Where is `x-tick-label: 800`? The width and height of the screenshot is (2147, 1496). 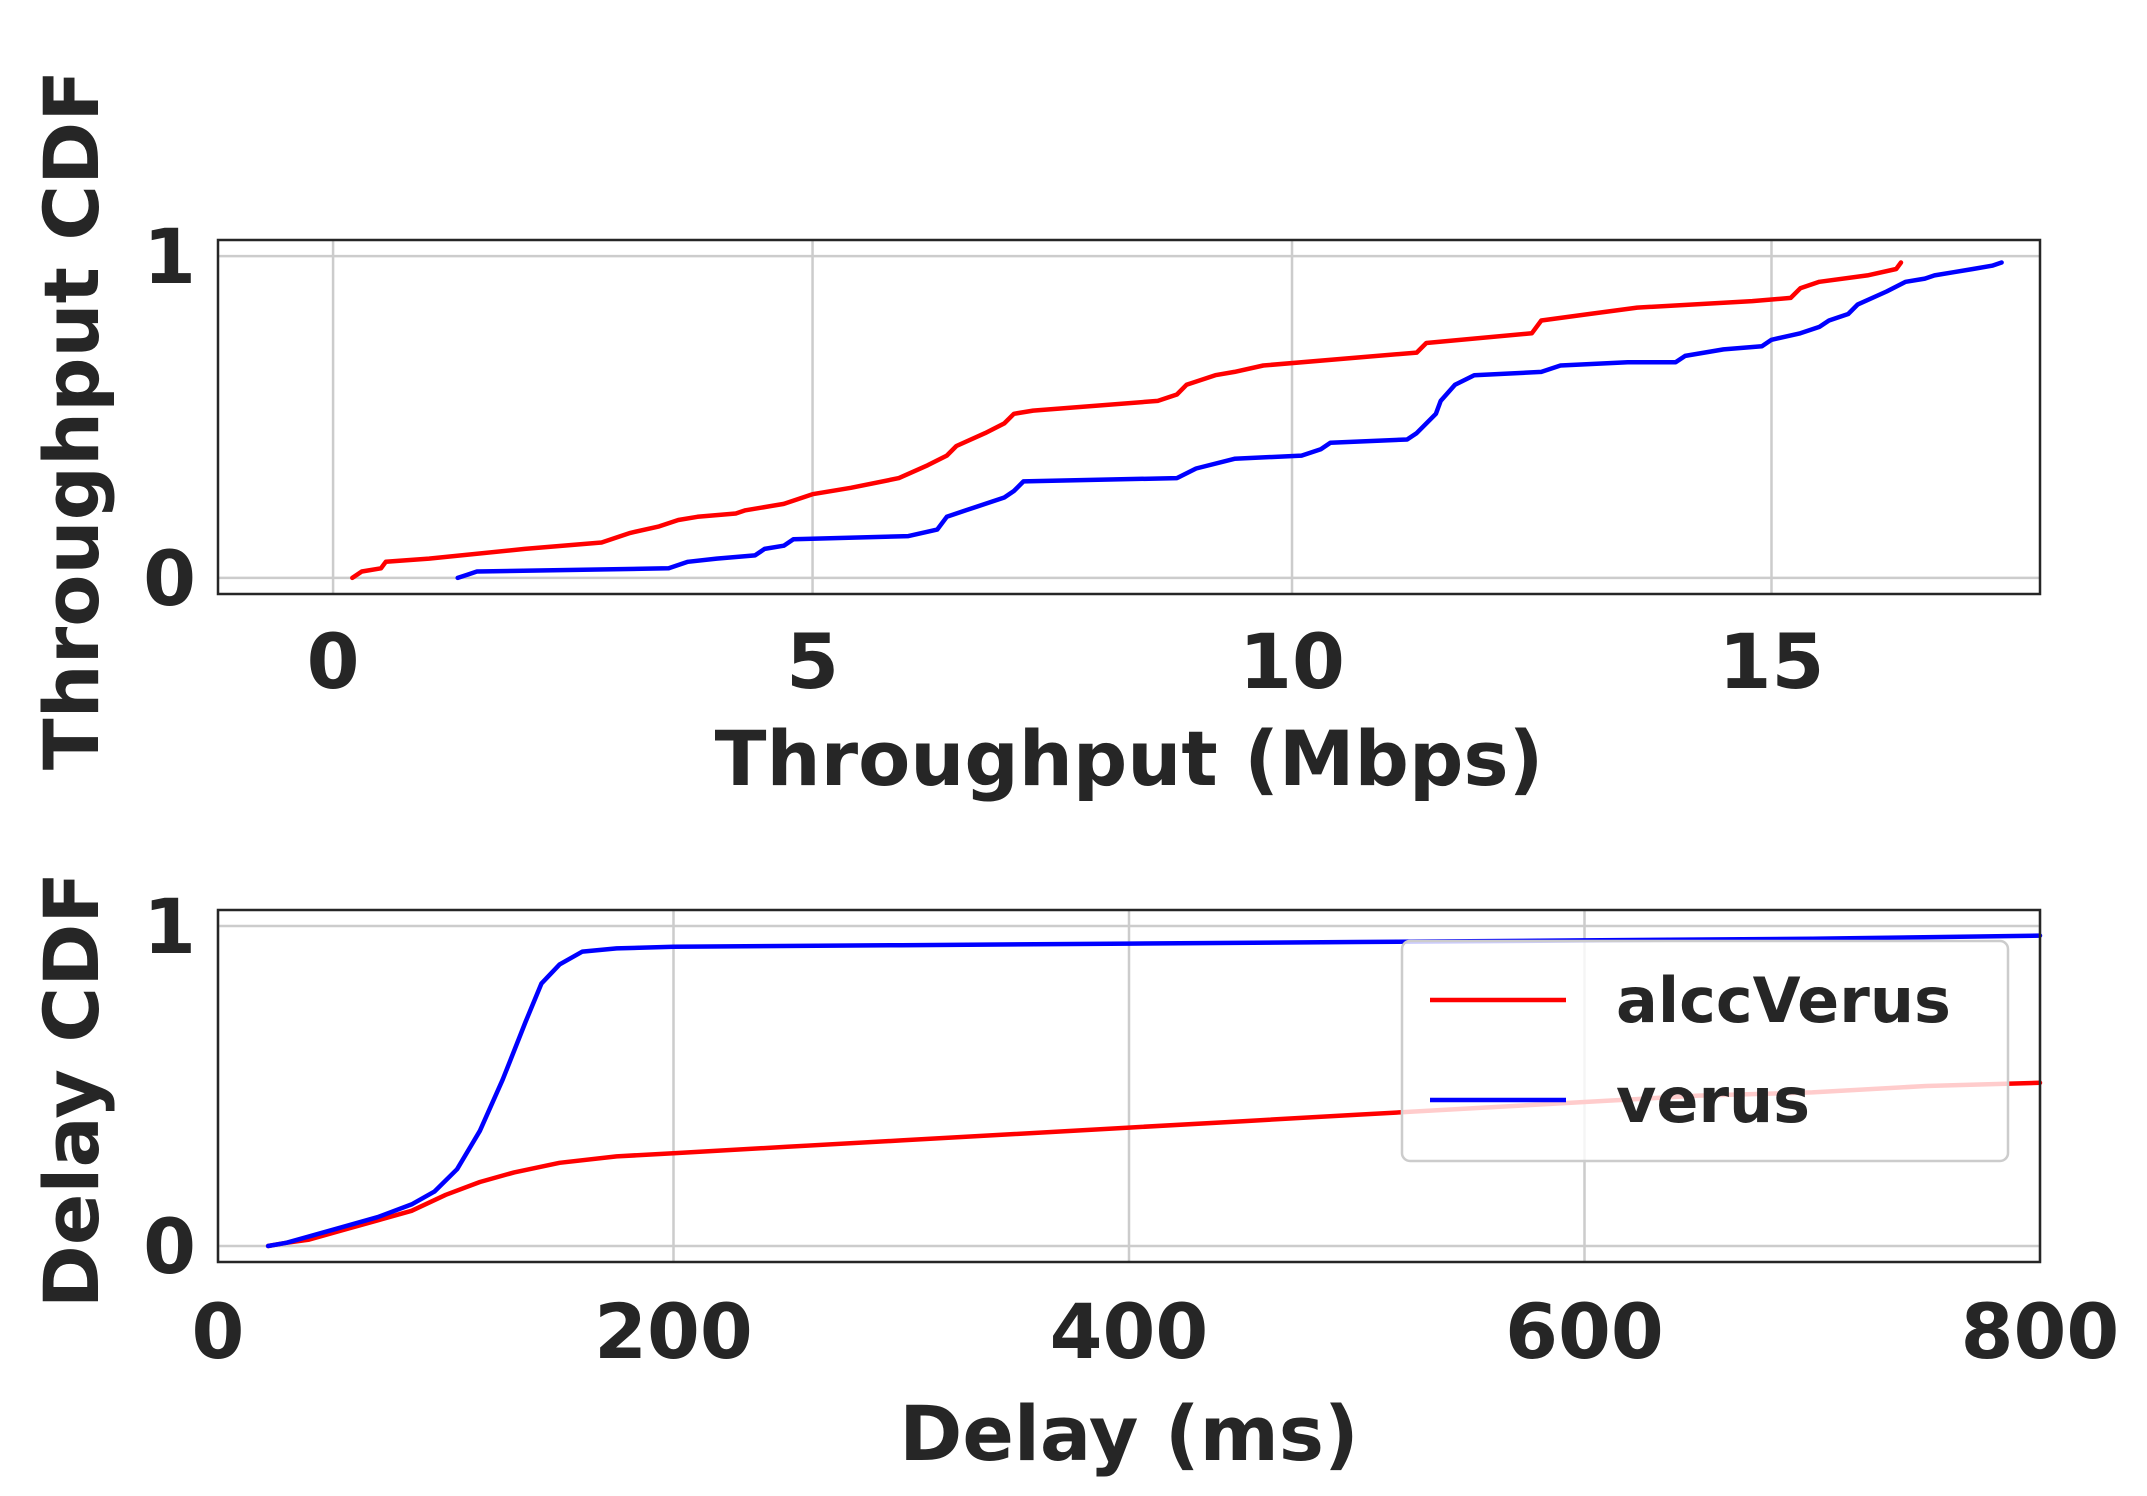 x-tick-label: 800 is located at coordinates (2040, 1331).